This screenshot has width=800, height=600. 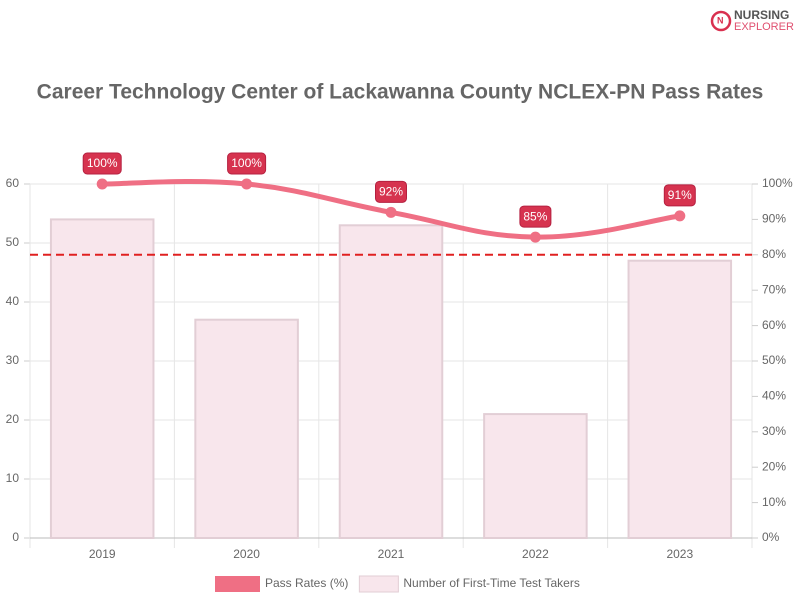 What do you see at coordinates (774, 219) in the screenshot?
I see `y2-tick-label: 90%` at bounding box center [774, 219].